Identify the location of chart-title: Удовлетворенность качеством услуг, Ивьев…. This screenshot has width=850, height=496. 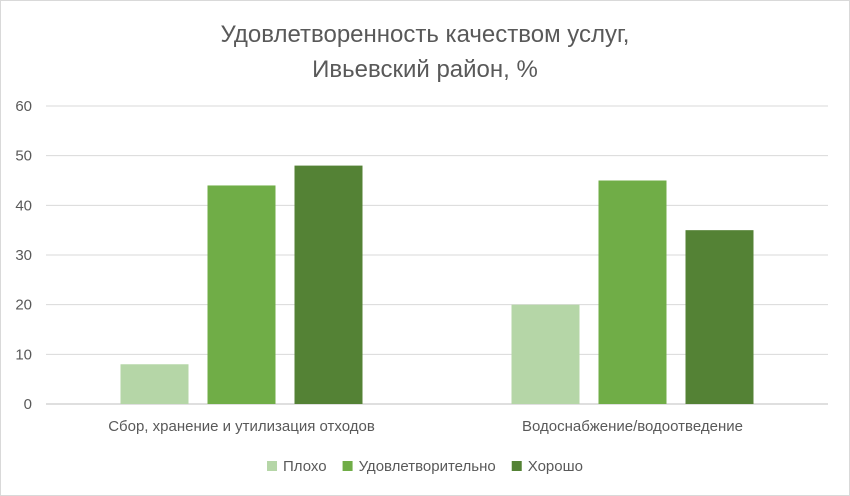
(425, 52).